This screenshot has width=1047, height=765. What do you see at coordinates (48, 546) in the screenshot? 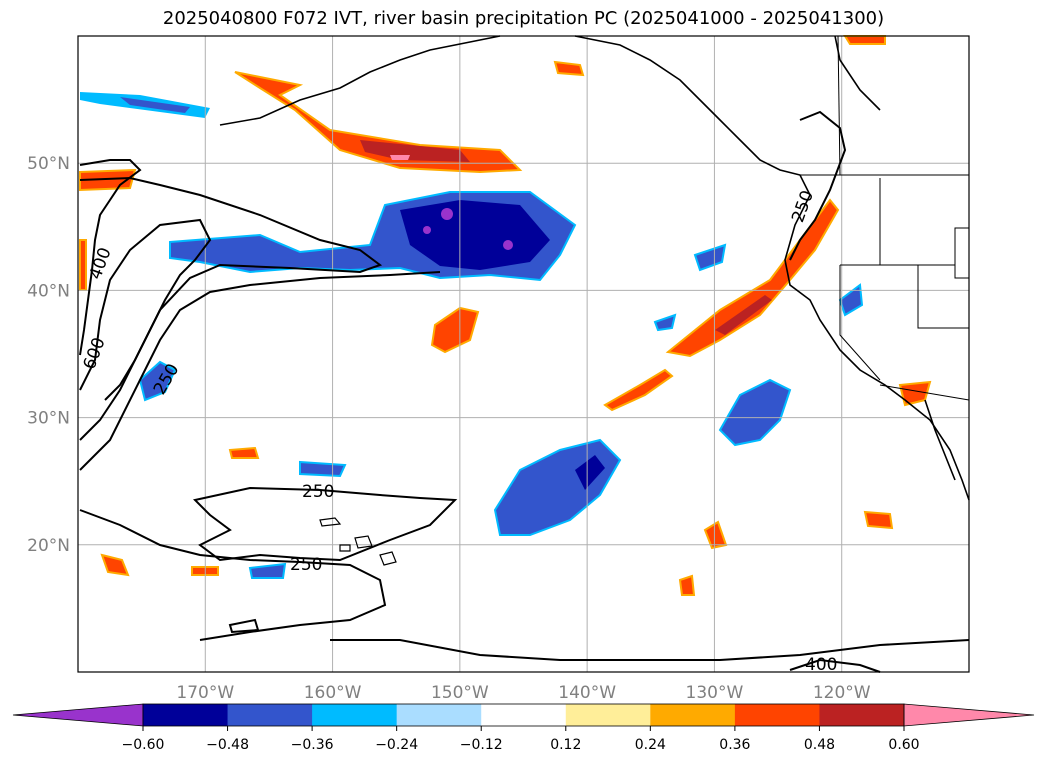
I see `latitude-tick-label: 20°N` at bounding box center [48, 546].